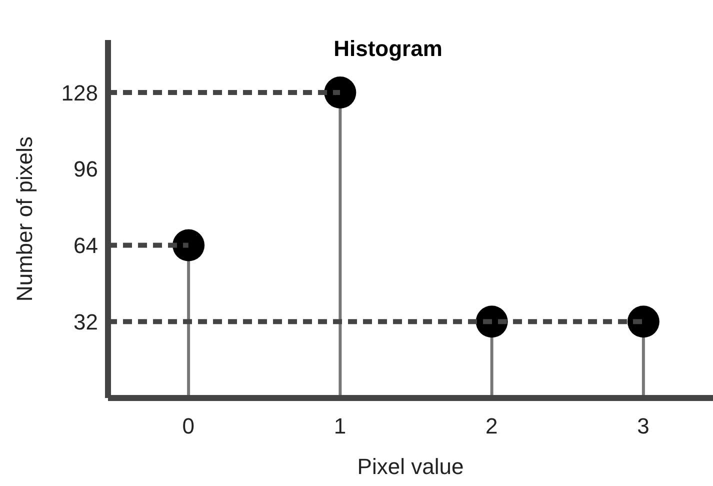  Describe the element at coordinates (340, 426) in the screenshot. I see `x-tick-label: 1` at that location.